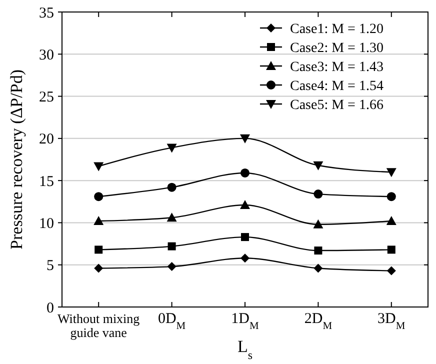 This screenshot has width=436, height=364. Describe the element at coordinates (46, 224) in the screenshot. I see `y-tick-label: 10` at that location.